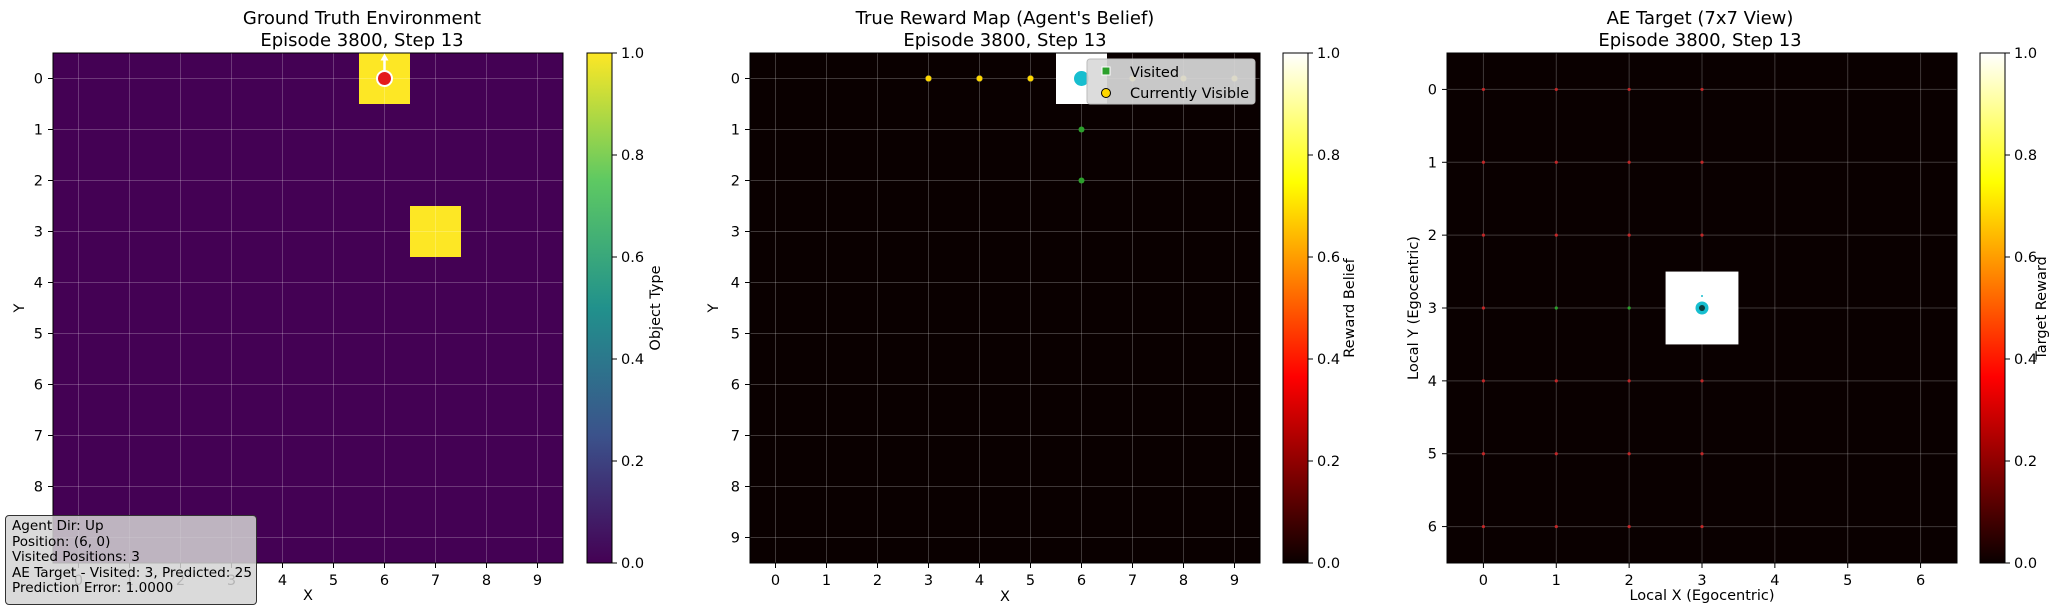  Describe the element at coordinates (435, 231) in the screenshot. I see `heatmap-cell` at that location.